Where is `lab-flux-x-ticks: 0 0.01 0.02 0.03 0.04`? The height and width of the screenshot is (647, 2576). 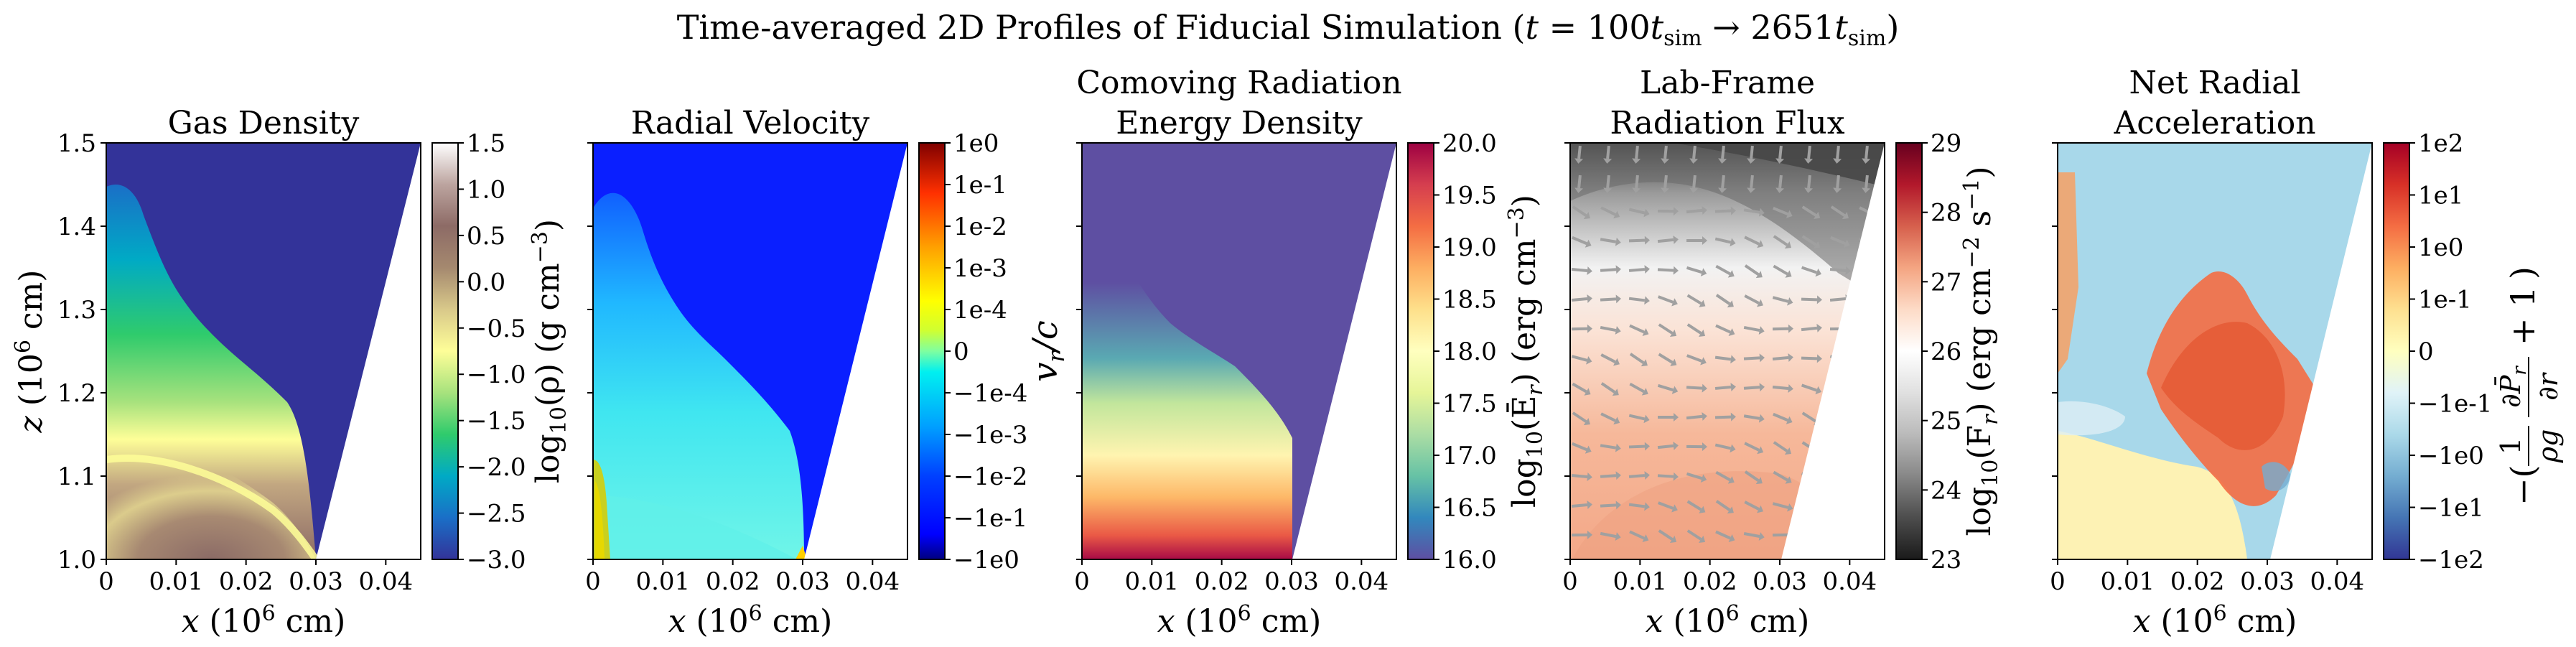
lab-flux-x-ticks: 0 0.01 0.02 0.03 0.04 is located at coordinates (1719, 369).